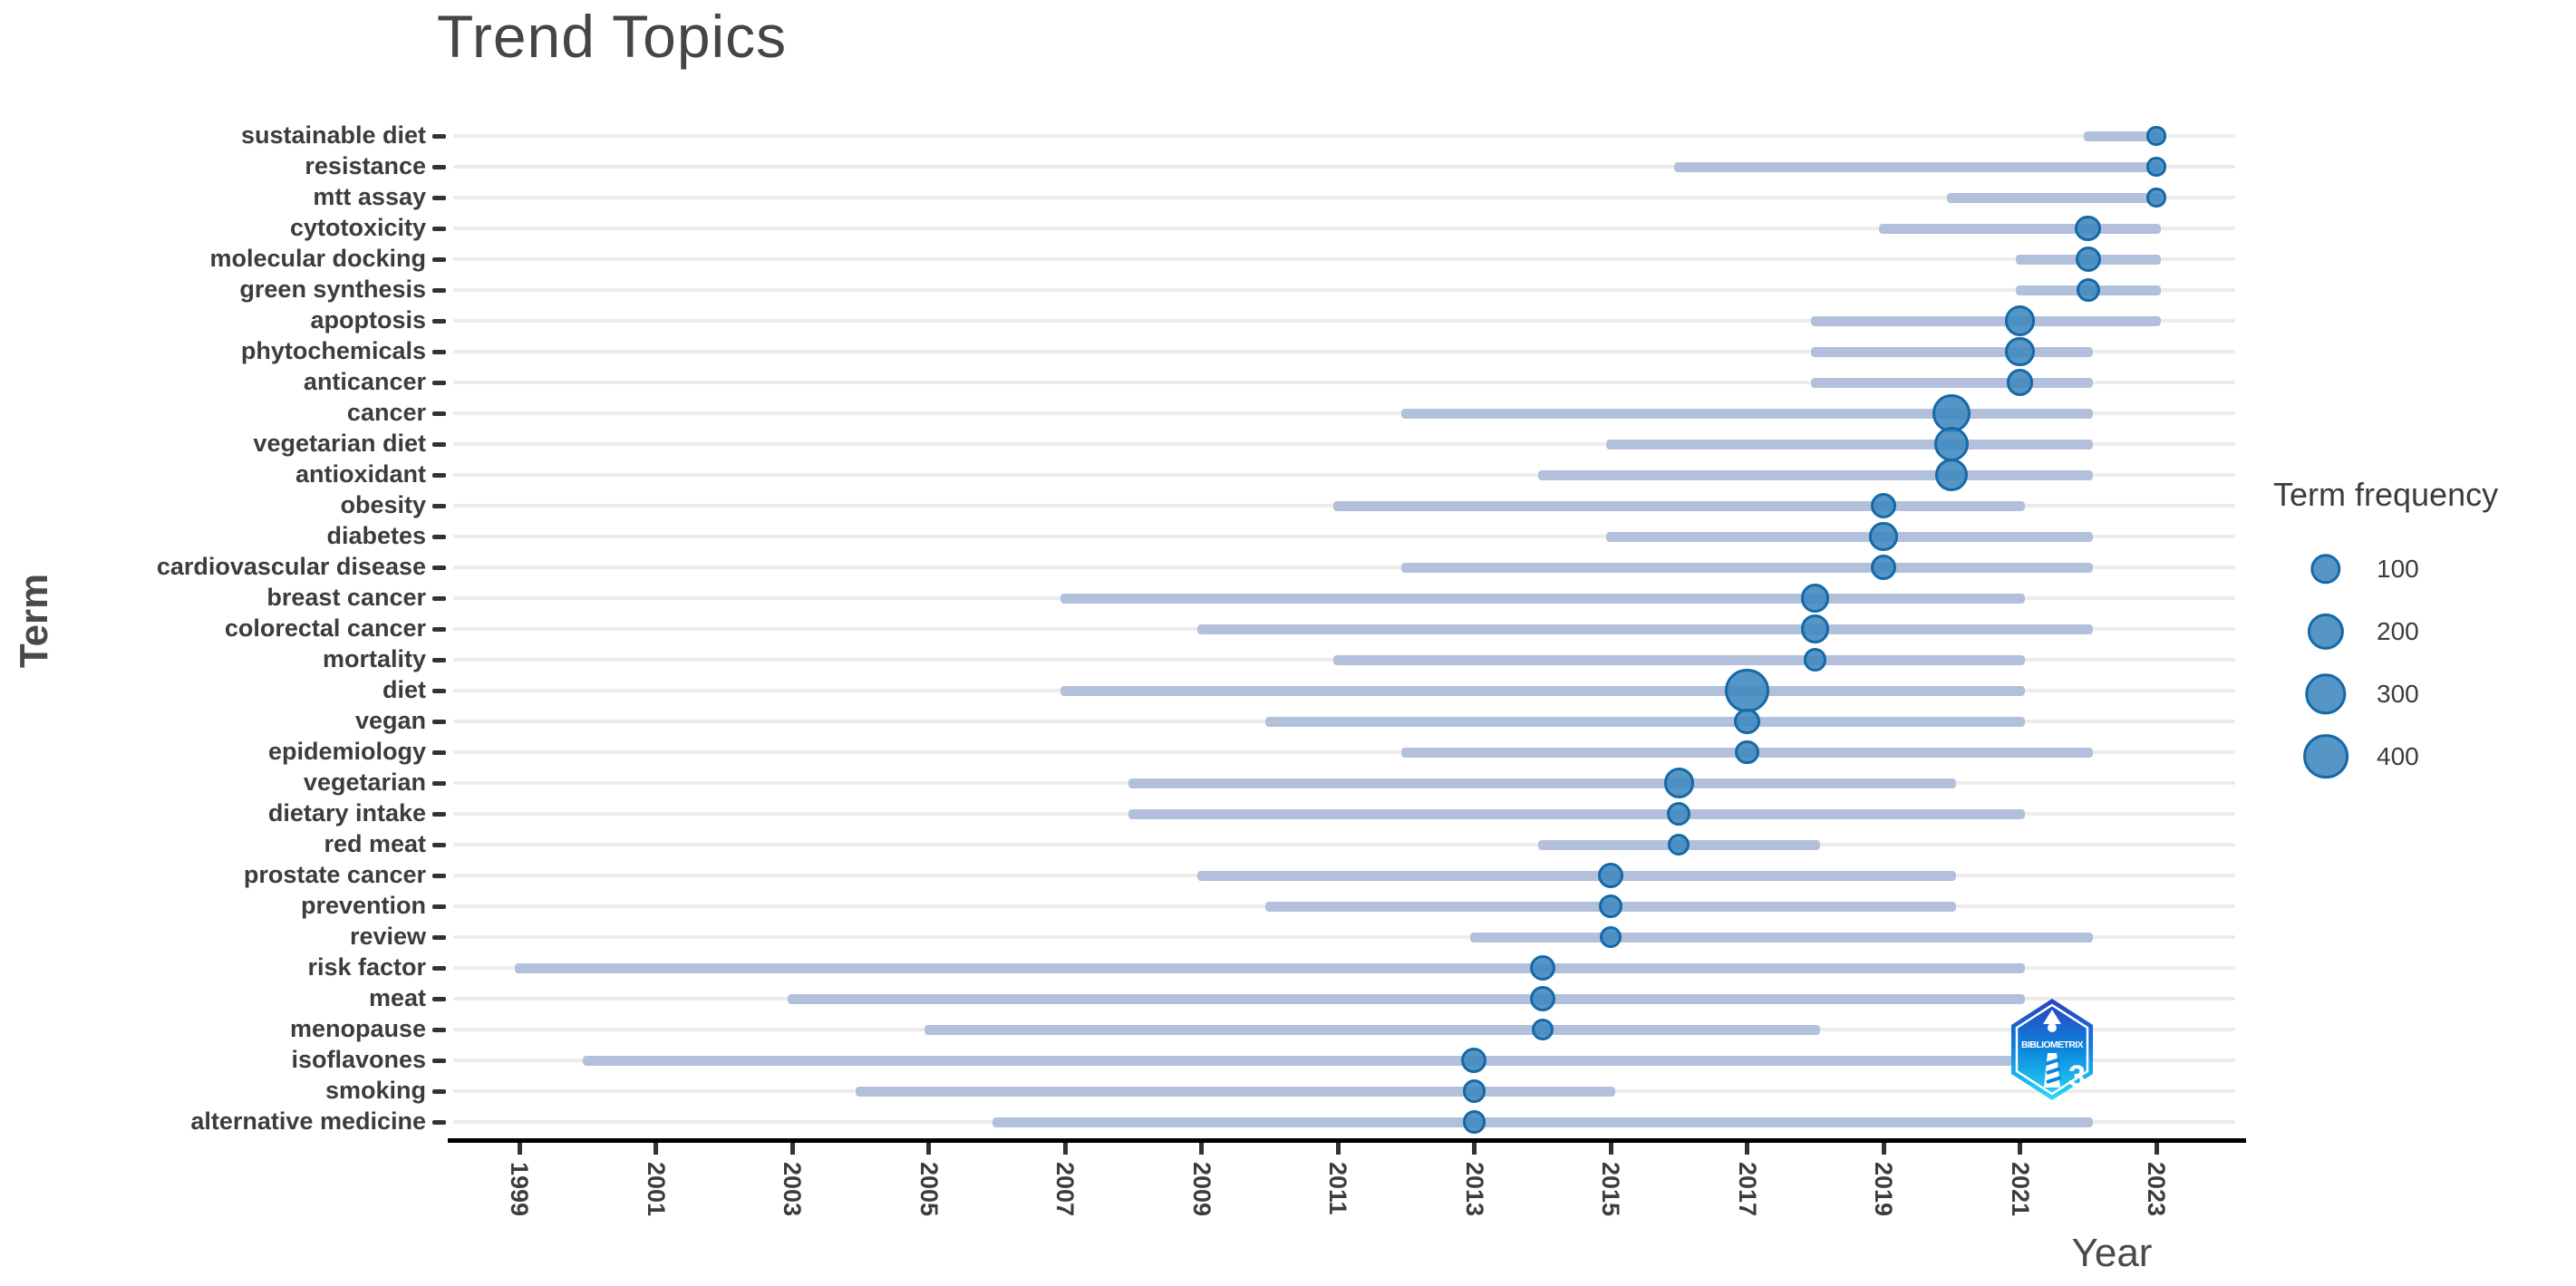 The image size is (2576, 1286). I want to click on x-tick-label: 2009, so click(1201, 1189).